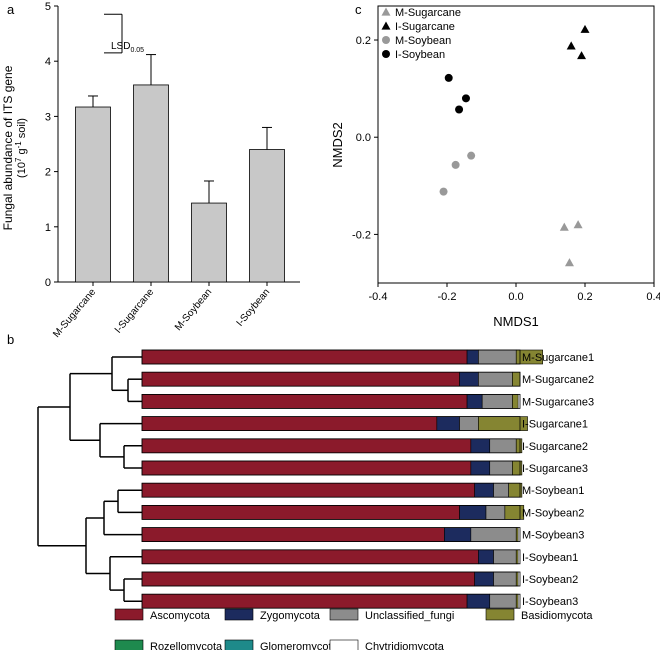  I want to click on y-tick-label-c: -0.2, so click(361, 235).